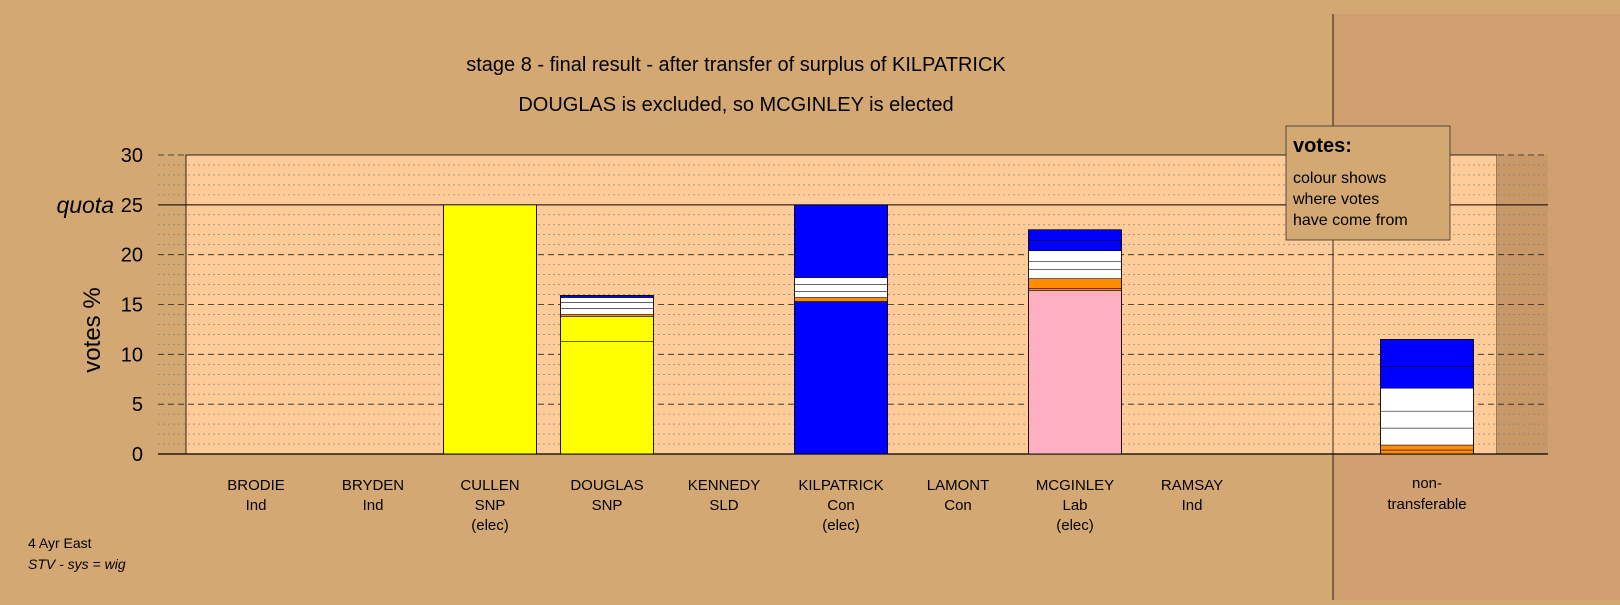 Image resolution: width=1620 pixels, height=605 pixels. What do you see at coordinates (724, 485) in the screenshot?
I see `x-label-kennedy: KENNEDY` at bounding box center [724, 485].